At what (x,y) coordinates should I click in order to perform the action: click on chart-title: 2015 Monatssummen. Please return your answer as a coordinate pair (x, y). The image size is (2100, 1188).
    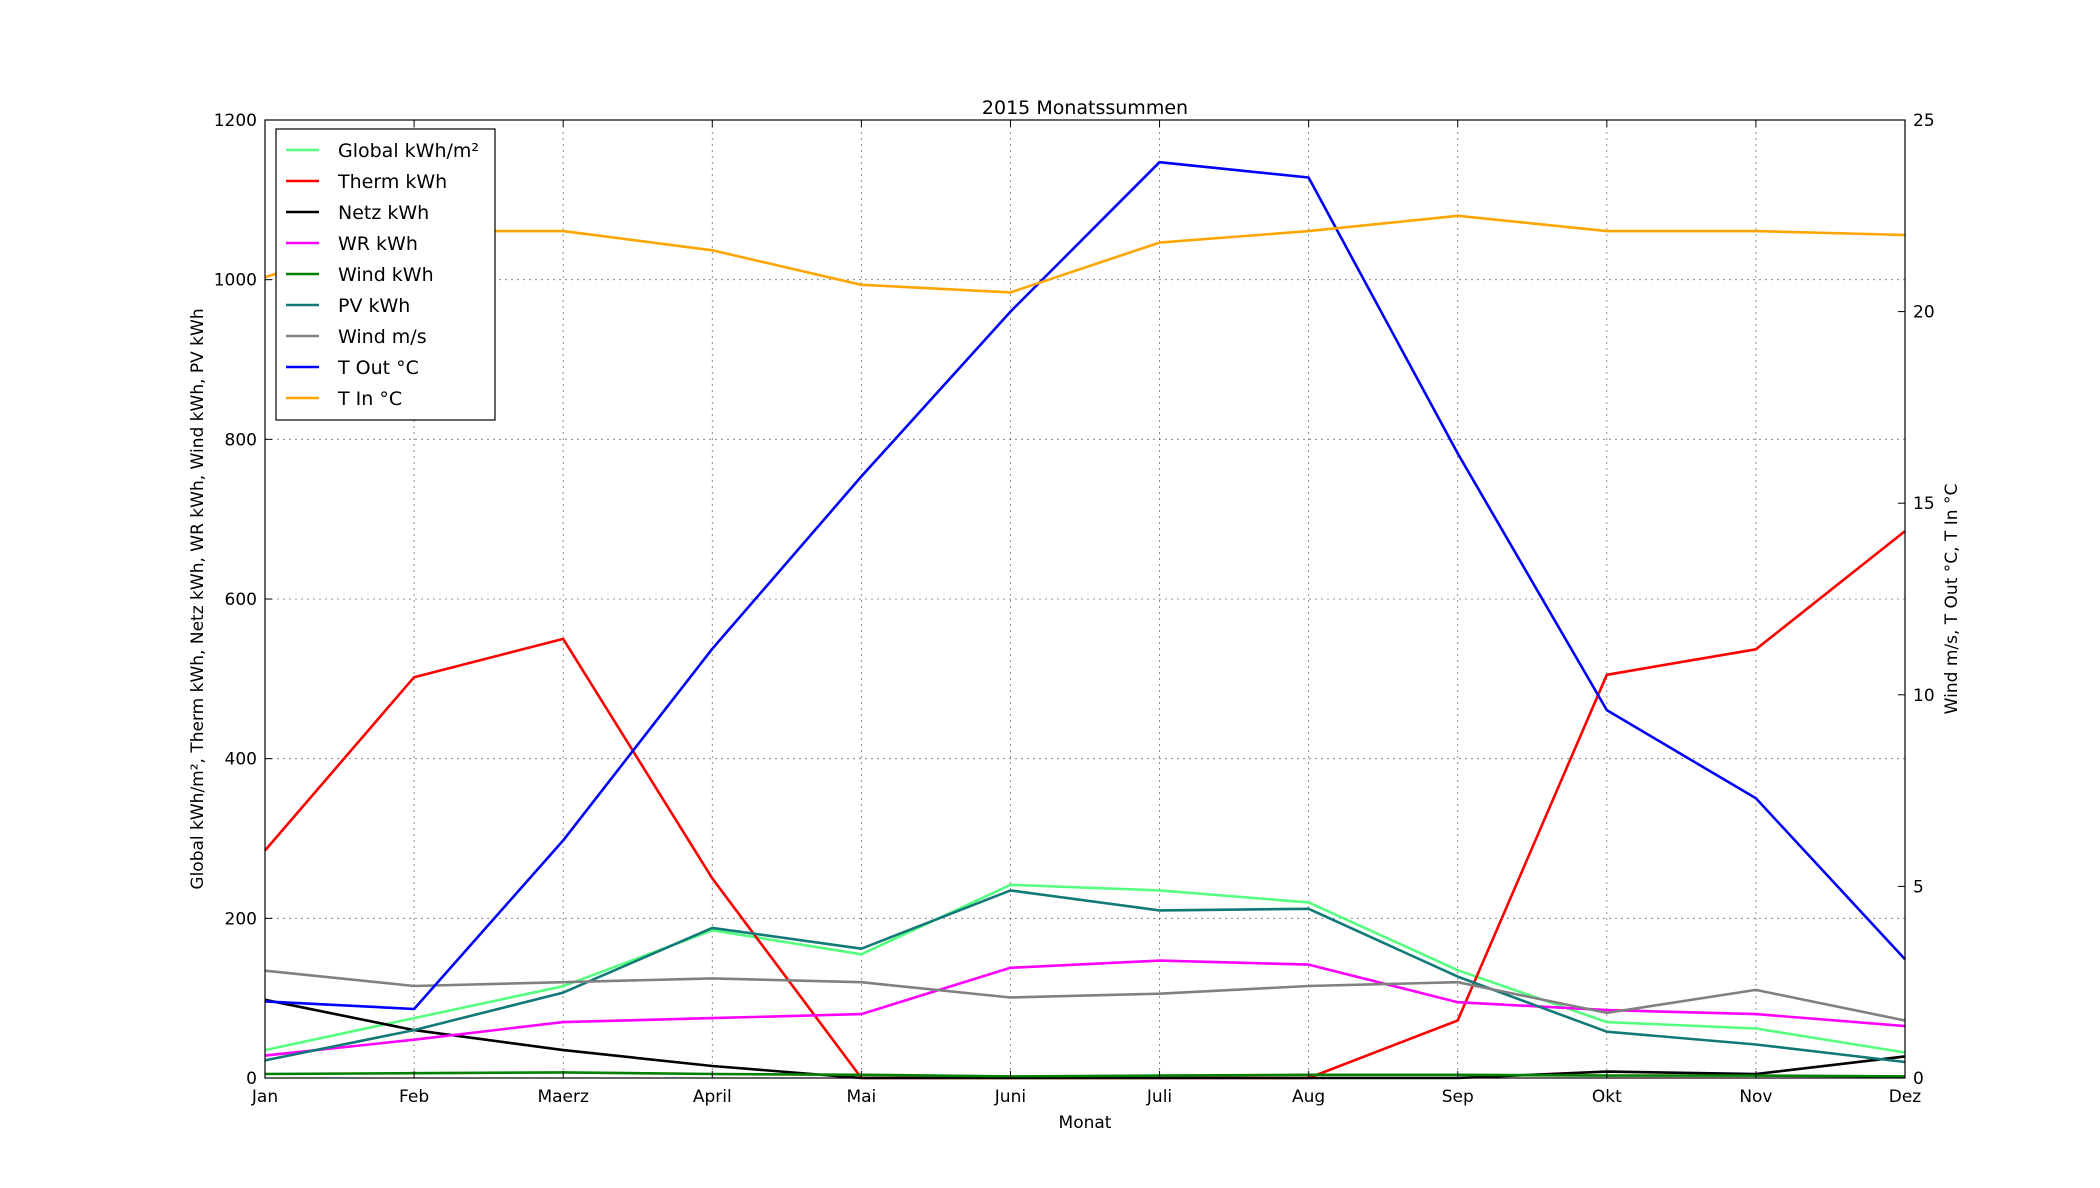
    Looking at the image, I should click on (1085, 108).